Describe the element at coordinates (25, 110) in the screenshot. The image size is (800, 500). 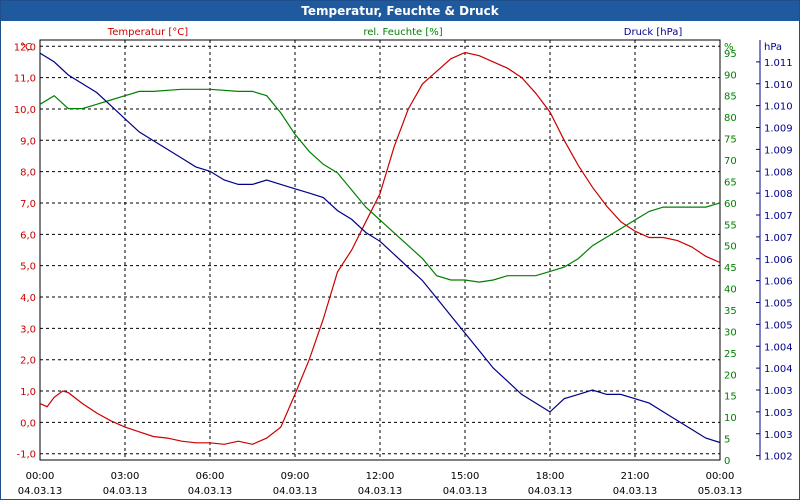
I see `temperature-tick: 10,0` at that location.